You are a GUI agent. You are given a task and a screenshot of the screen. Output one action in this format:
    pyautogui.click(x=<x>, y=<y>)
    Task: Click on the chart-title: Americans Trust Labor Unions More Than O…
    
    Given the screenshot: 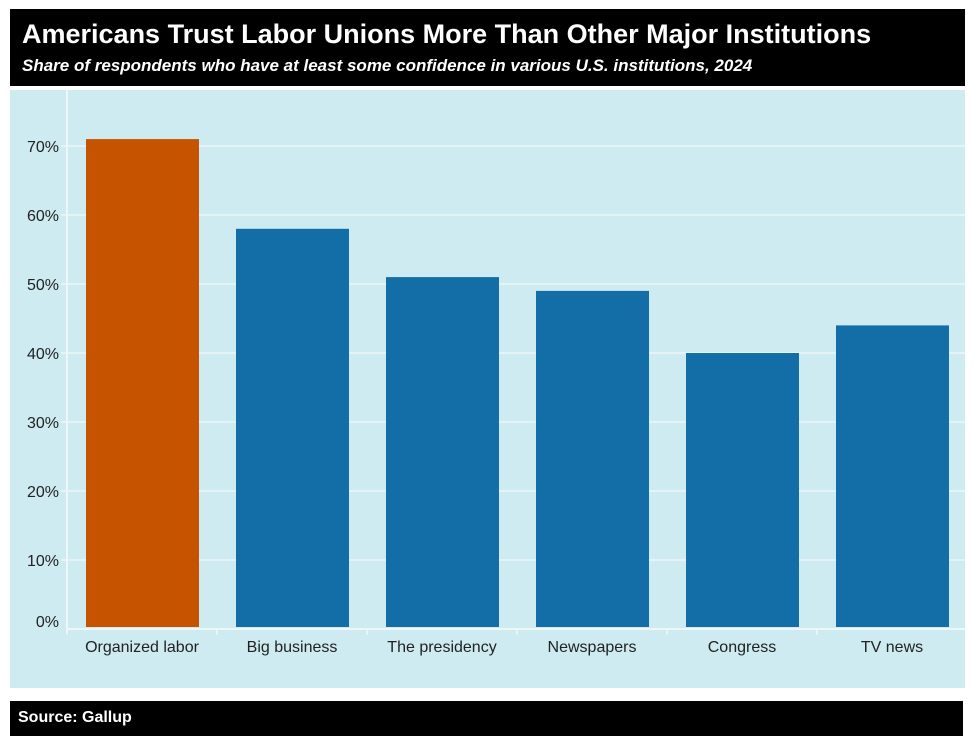 What is the action you would take?
    pyautogui.click(x=447, y=34)
    